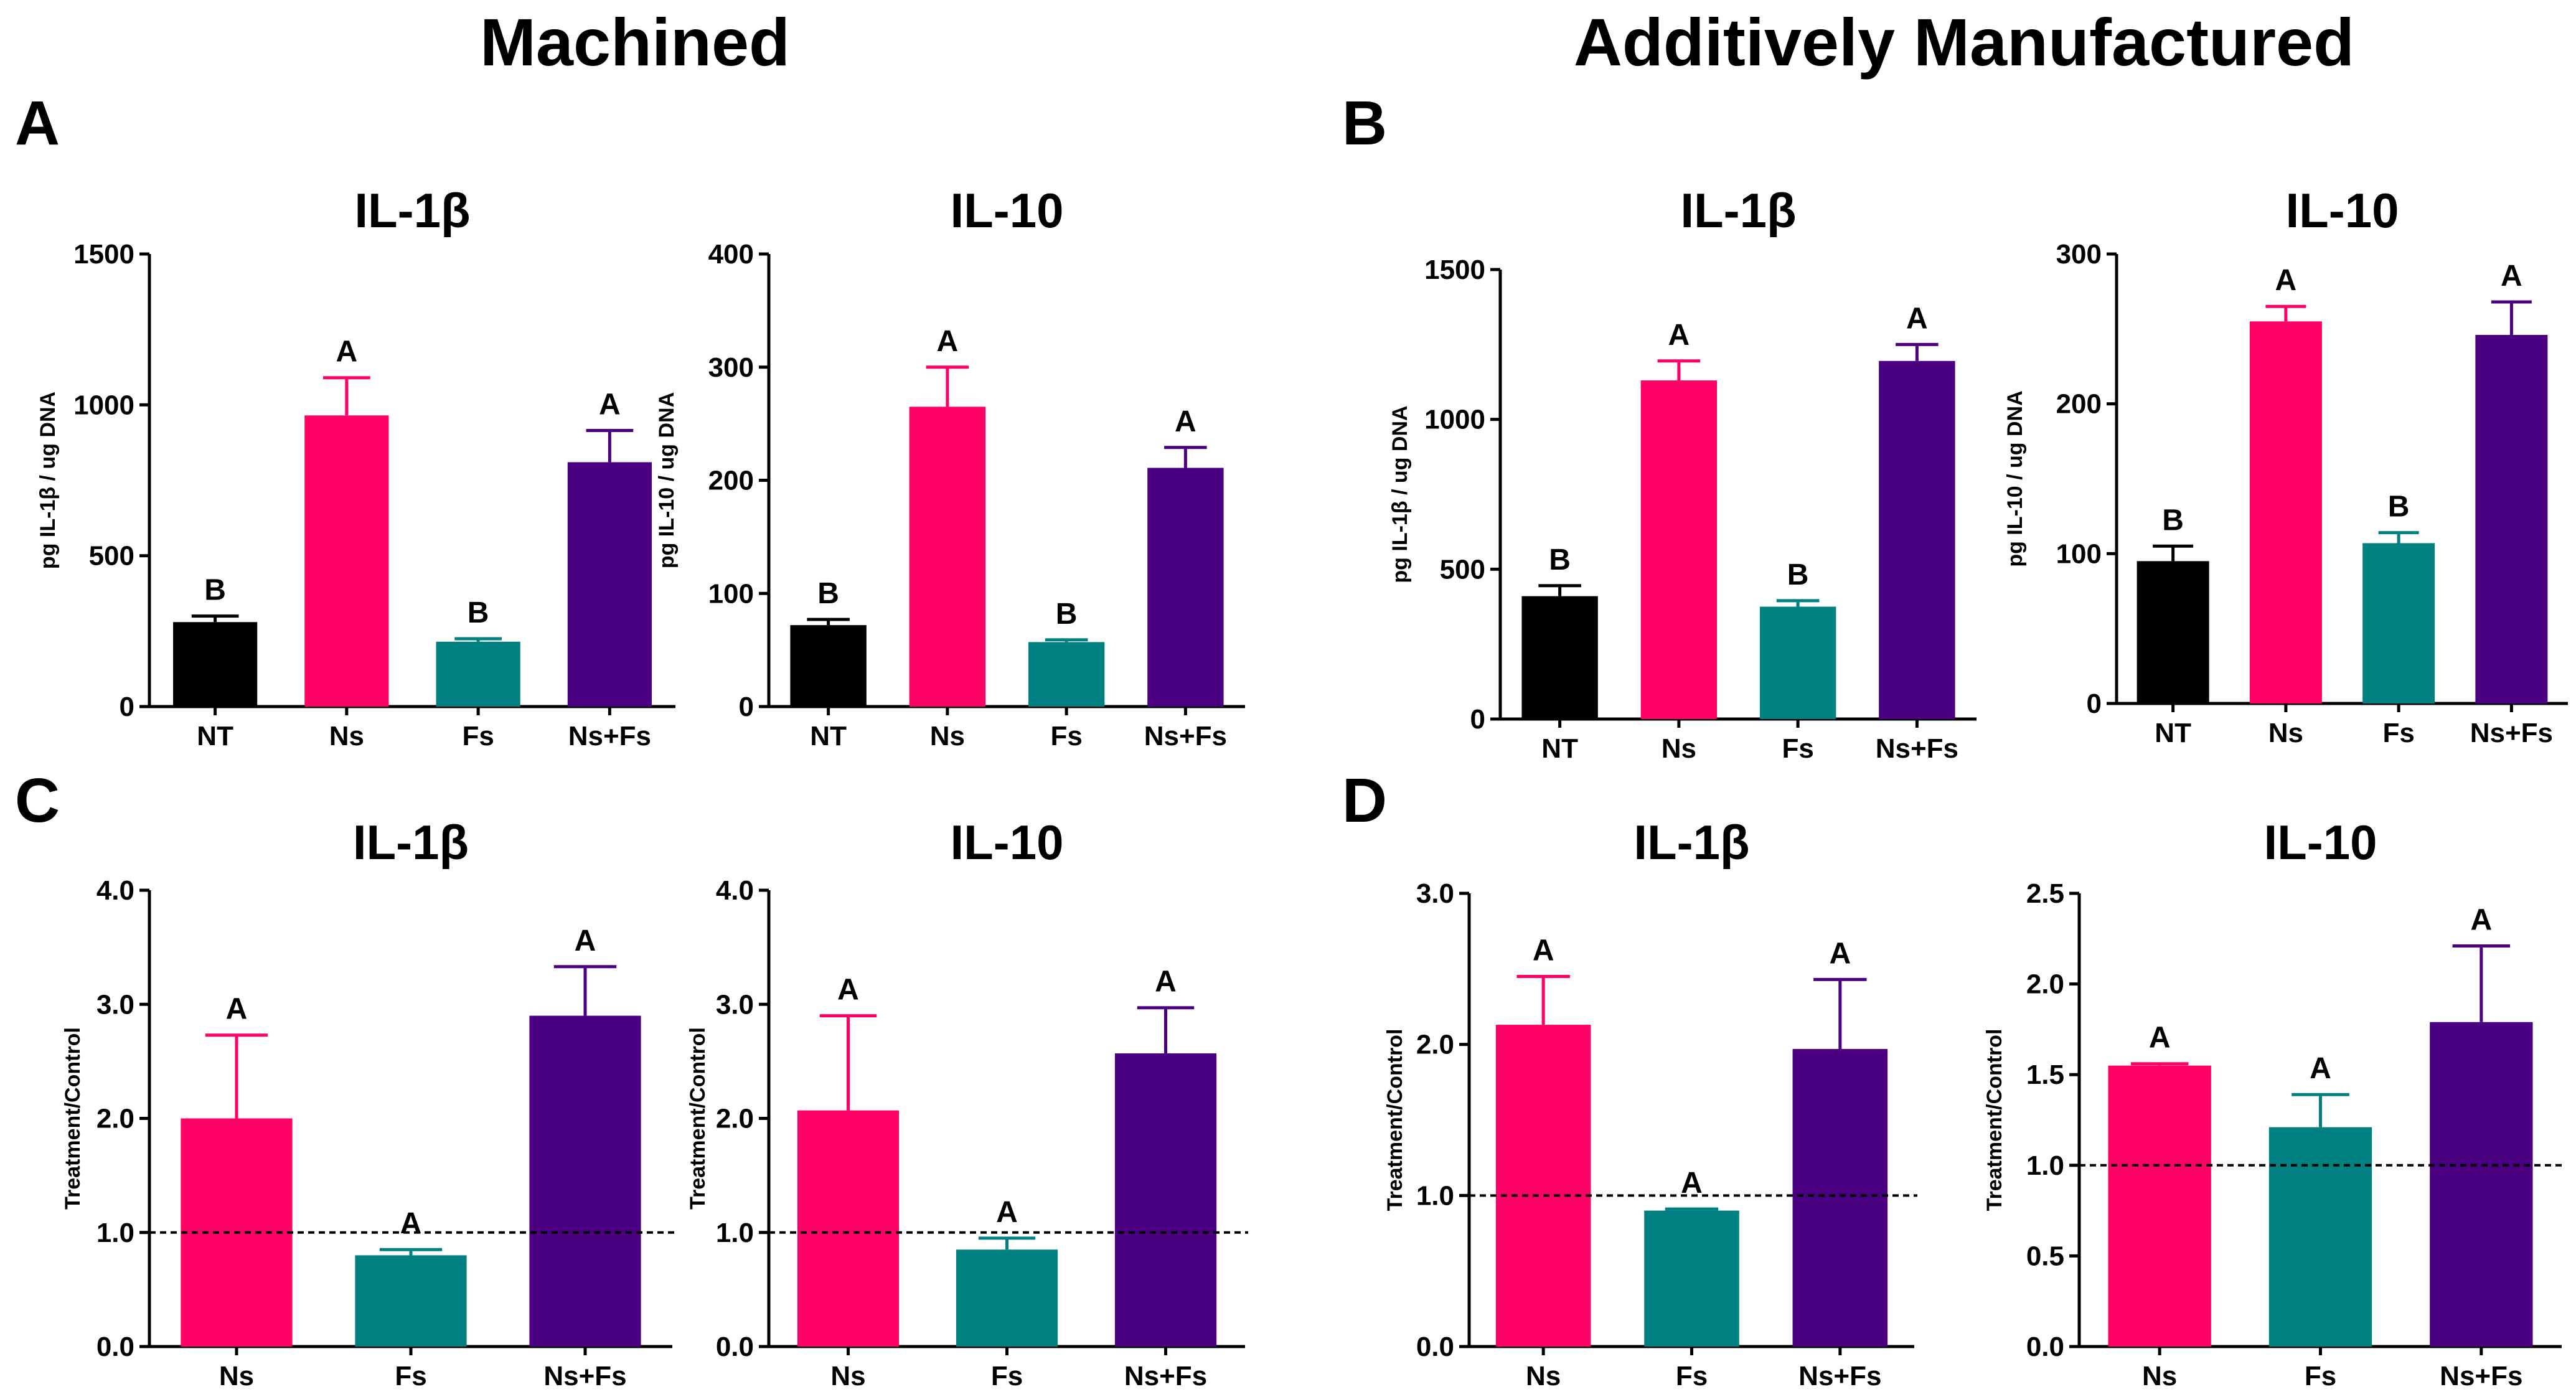 The image size is (2576, 1392). What do you see at coordinates (635, 42) in the screenshot?
I see `section-title-machined: Machined` at bounding box center [635, 42].